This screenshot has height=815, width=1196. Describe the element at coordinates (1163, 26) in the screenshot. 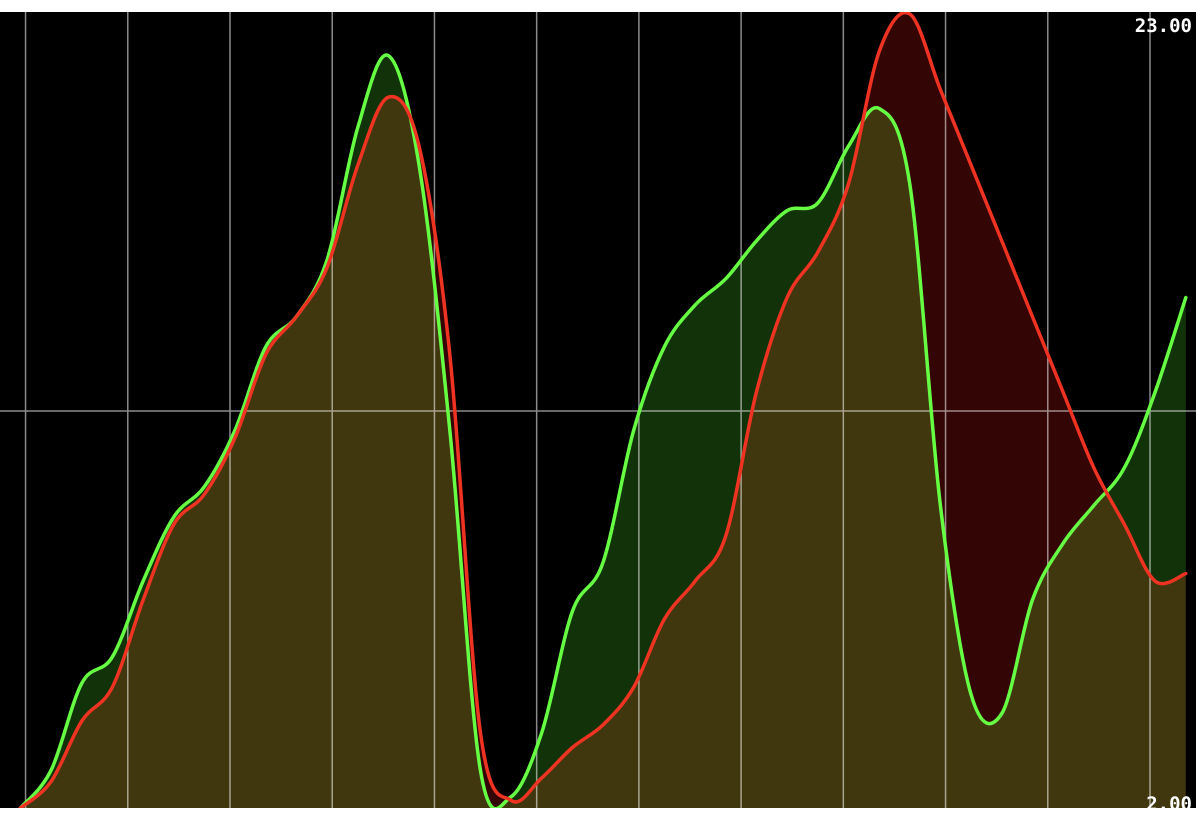

I see `y-max-label: 23.00` at that location.